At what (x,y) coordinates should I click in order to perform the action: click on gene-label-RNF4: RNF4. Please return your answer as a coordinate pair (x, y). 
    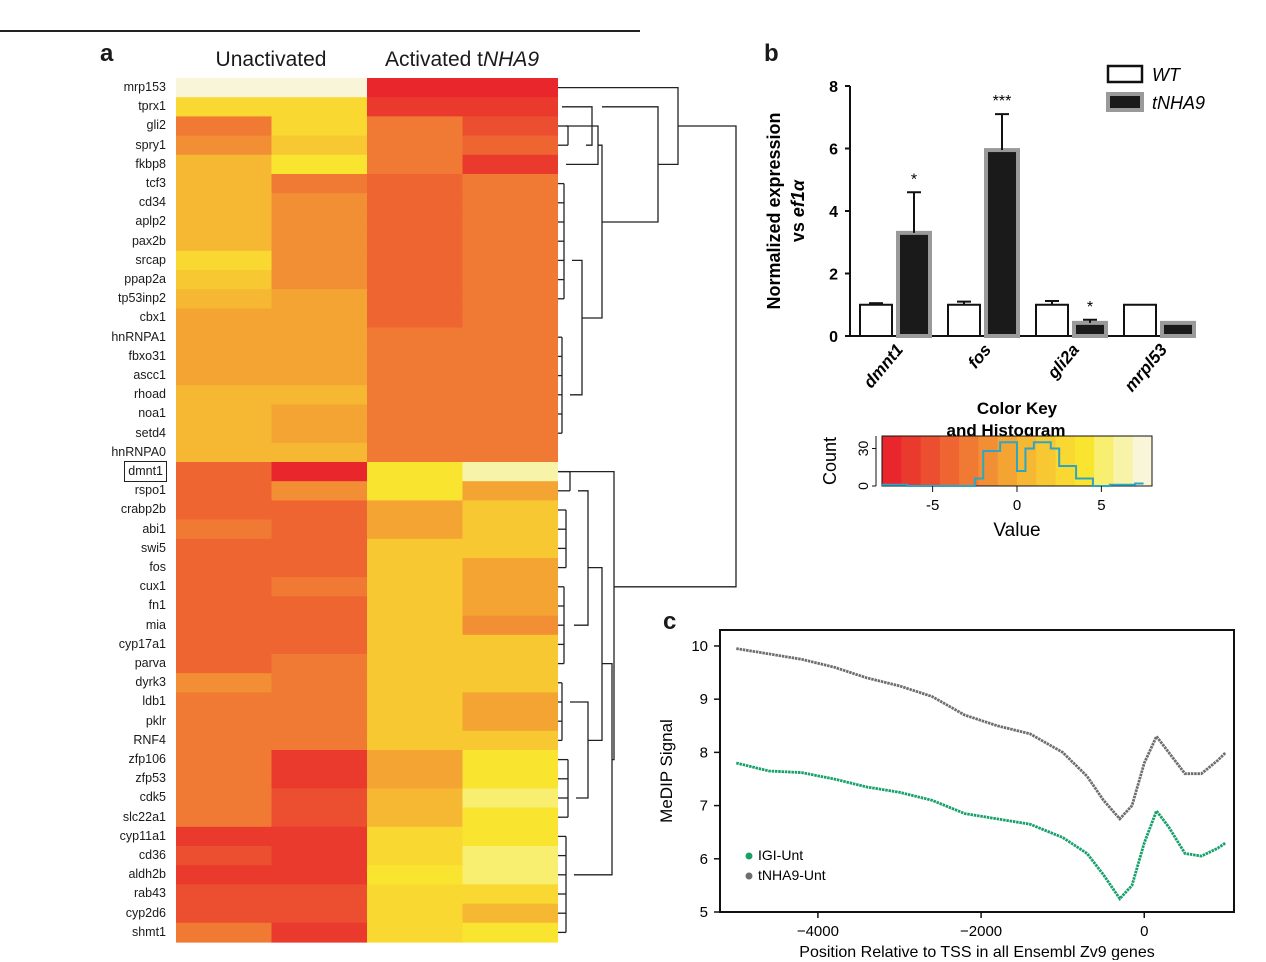
    Looking at the image, I should click on (149, 739).